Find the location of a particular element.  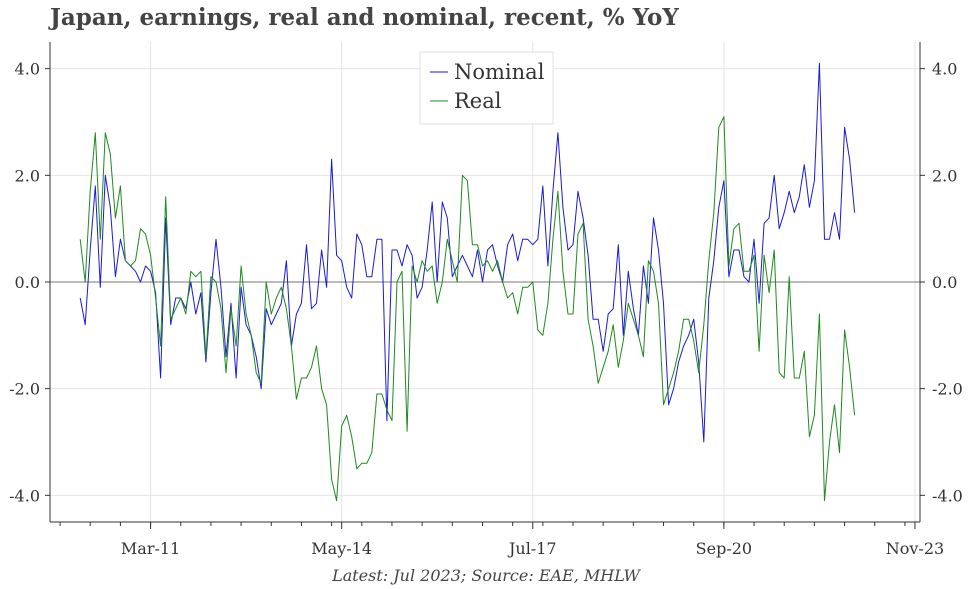

legend: Nominal Real is located at coordinates (486, 88).